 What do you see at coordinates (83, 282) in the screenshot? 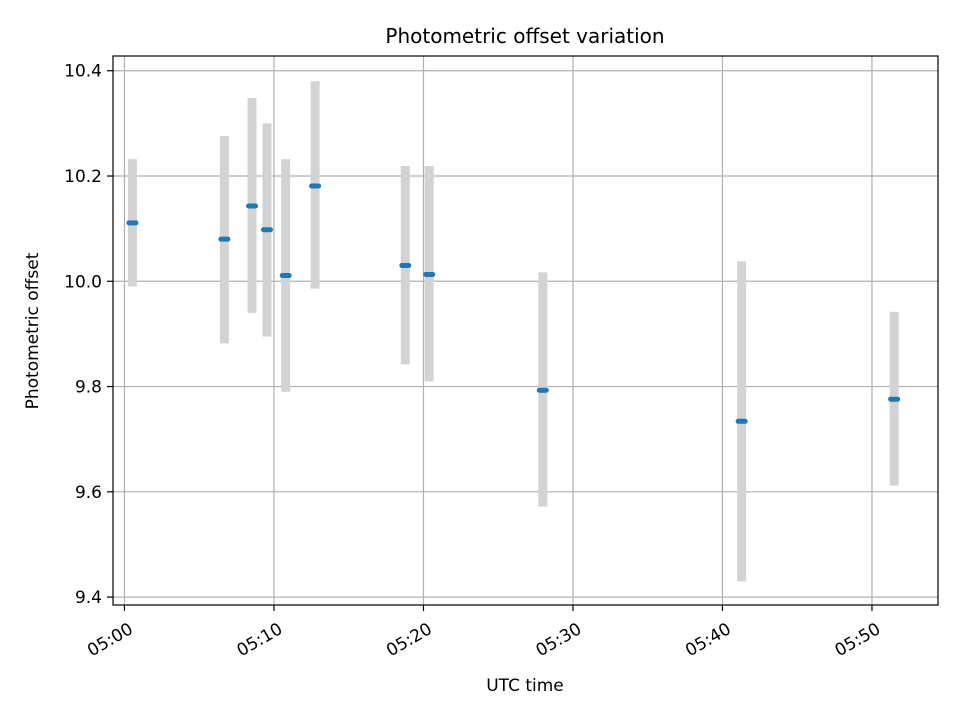
I see `y-tick-label: 10.0` at bounding box center [83, 282].